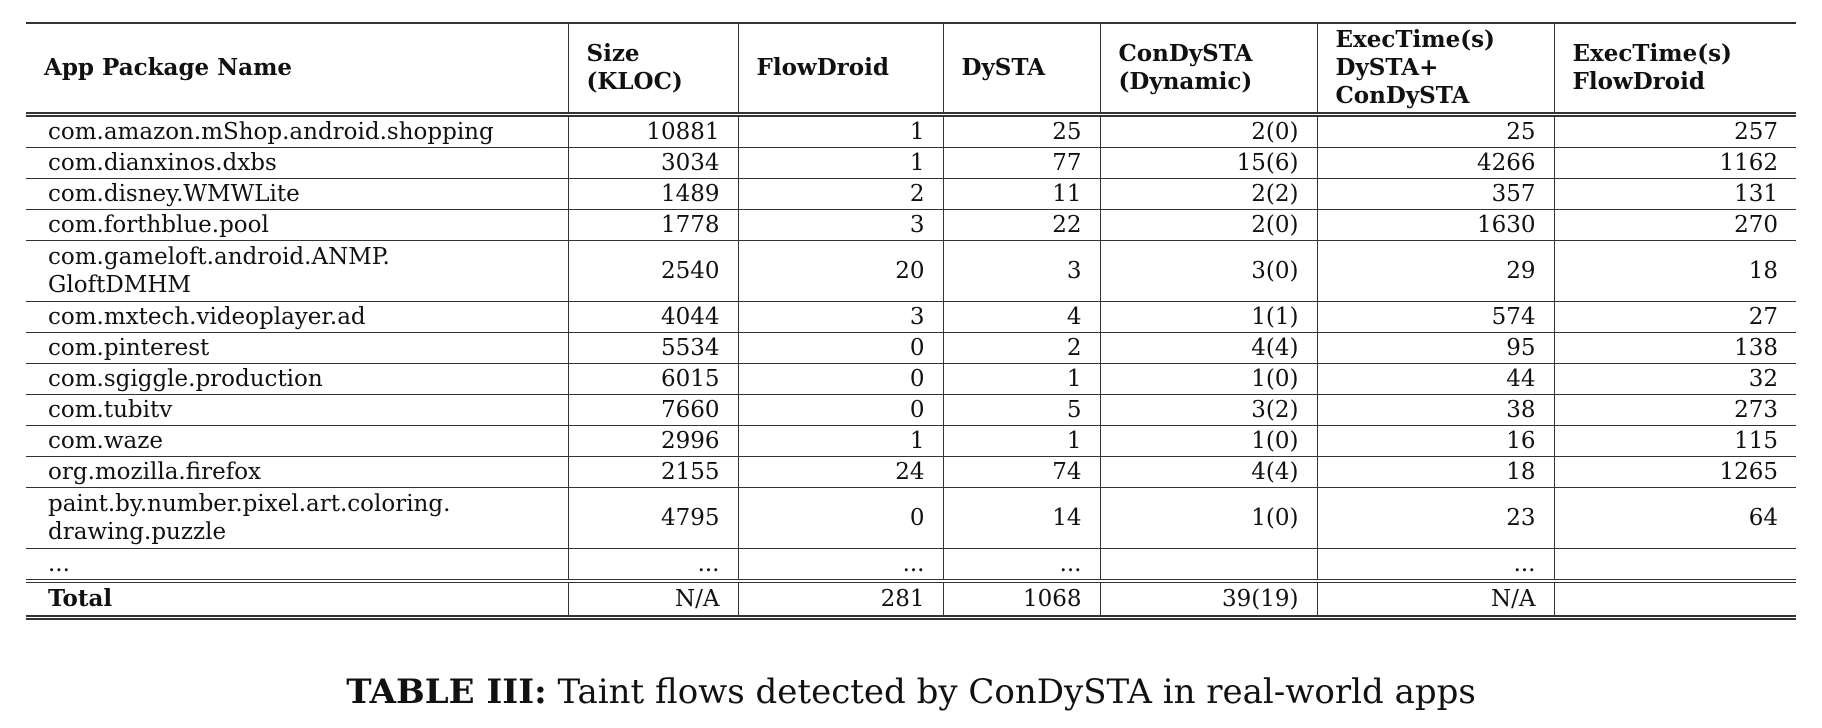 Image resolution: width=1822 pixels, height=728 pixels. What do you see at coordinates (1021, 472) in the screenshot?
I see `dysta-cell: 74` at bounding box center [1021, 472].